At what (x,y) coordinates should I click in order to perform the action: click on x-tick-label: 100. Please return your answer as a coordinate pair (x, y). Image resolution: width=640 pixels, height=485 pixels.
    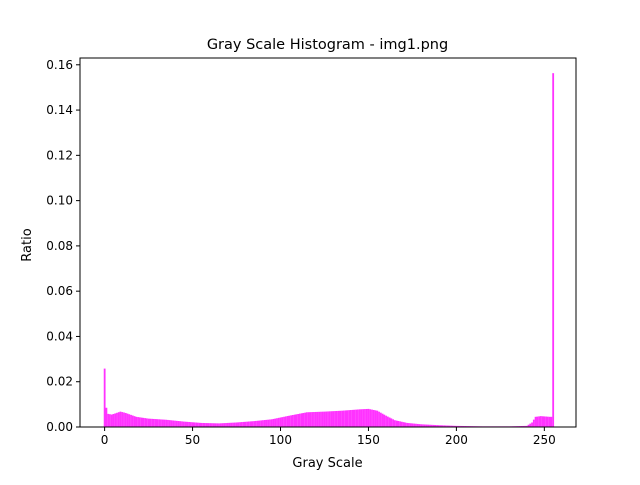
    Looking at the image, I should click on (280, 440).